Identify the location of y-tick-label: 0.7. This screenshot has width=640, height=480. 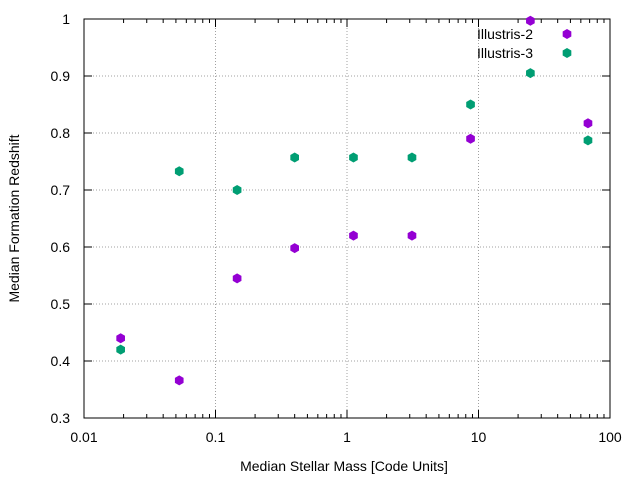
(61, 190).